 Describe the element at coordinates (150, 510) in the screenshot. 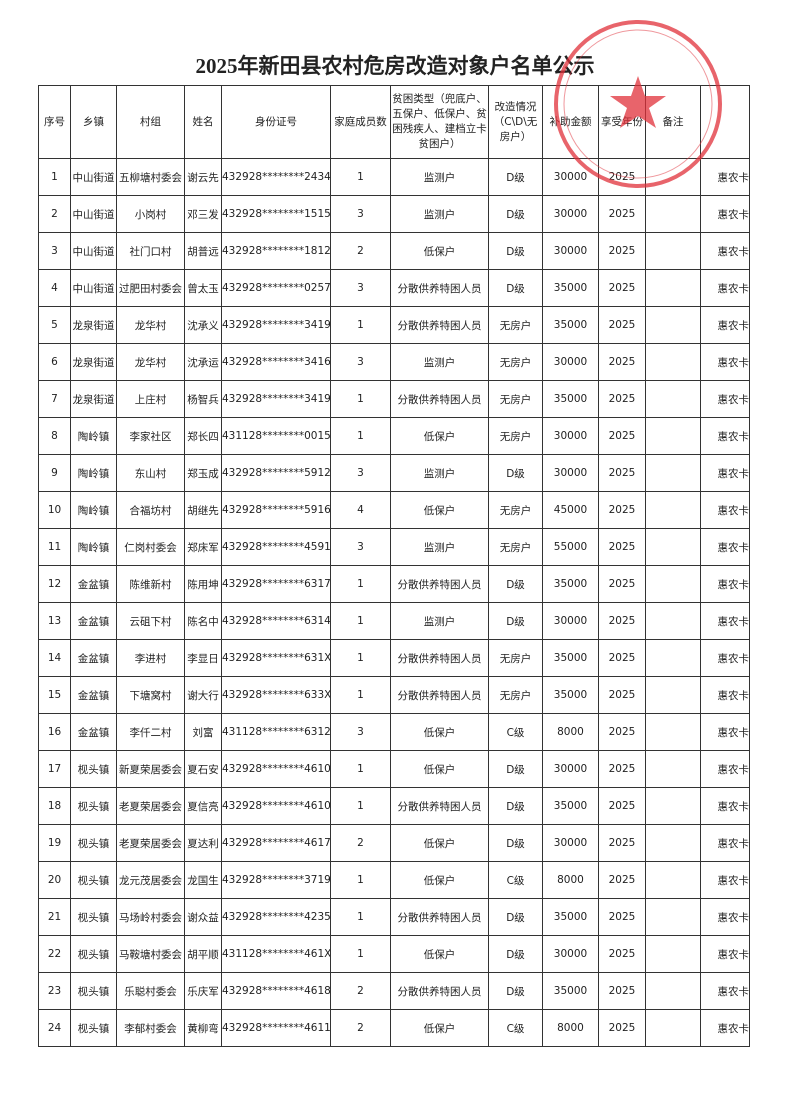

I see `table-cell: 合福坊村` at that location.